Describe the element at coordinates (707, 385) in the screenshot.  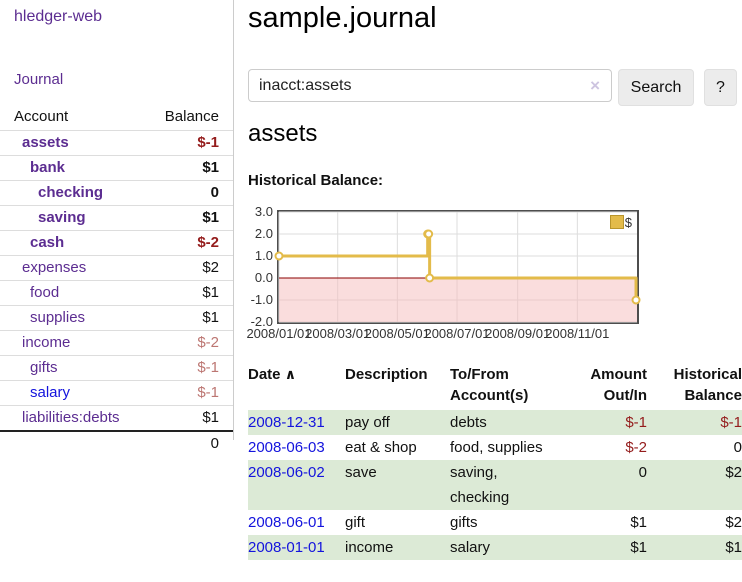
I see `column-header-balance: Historical Balance` at that location.